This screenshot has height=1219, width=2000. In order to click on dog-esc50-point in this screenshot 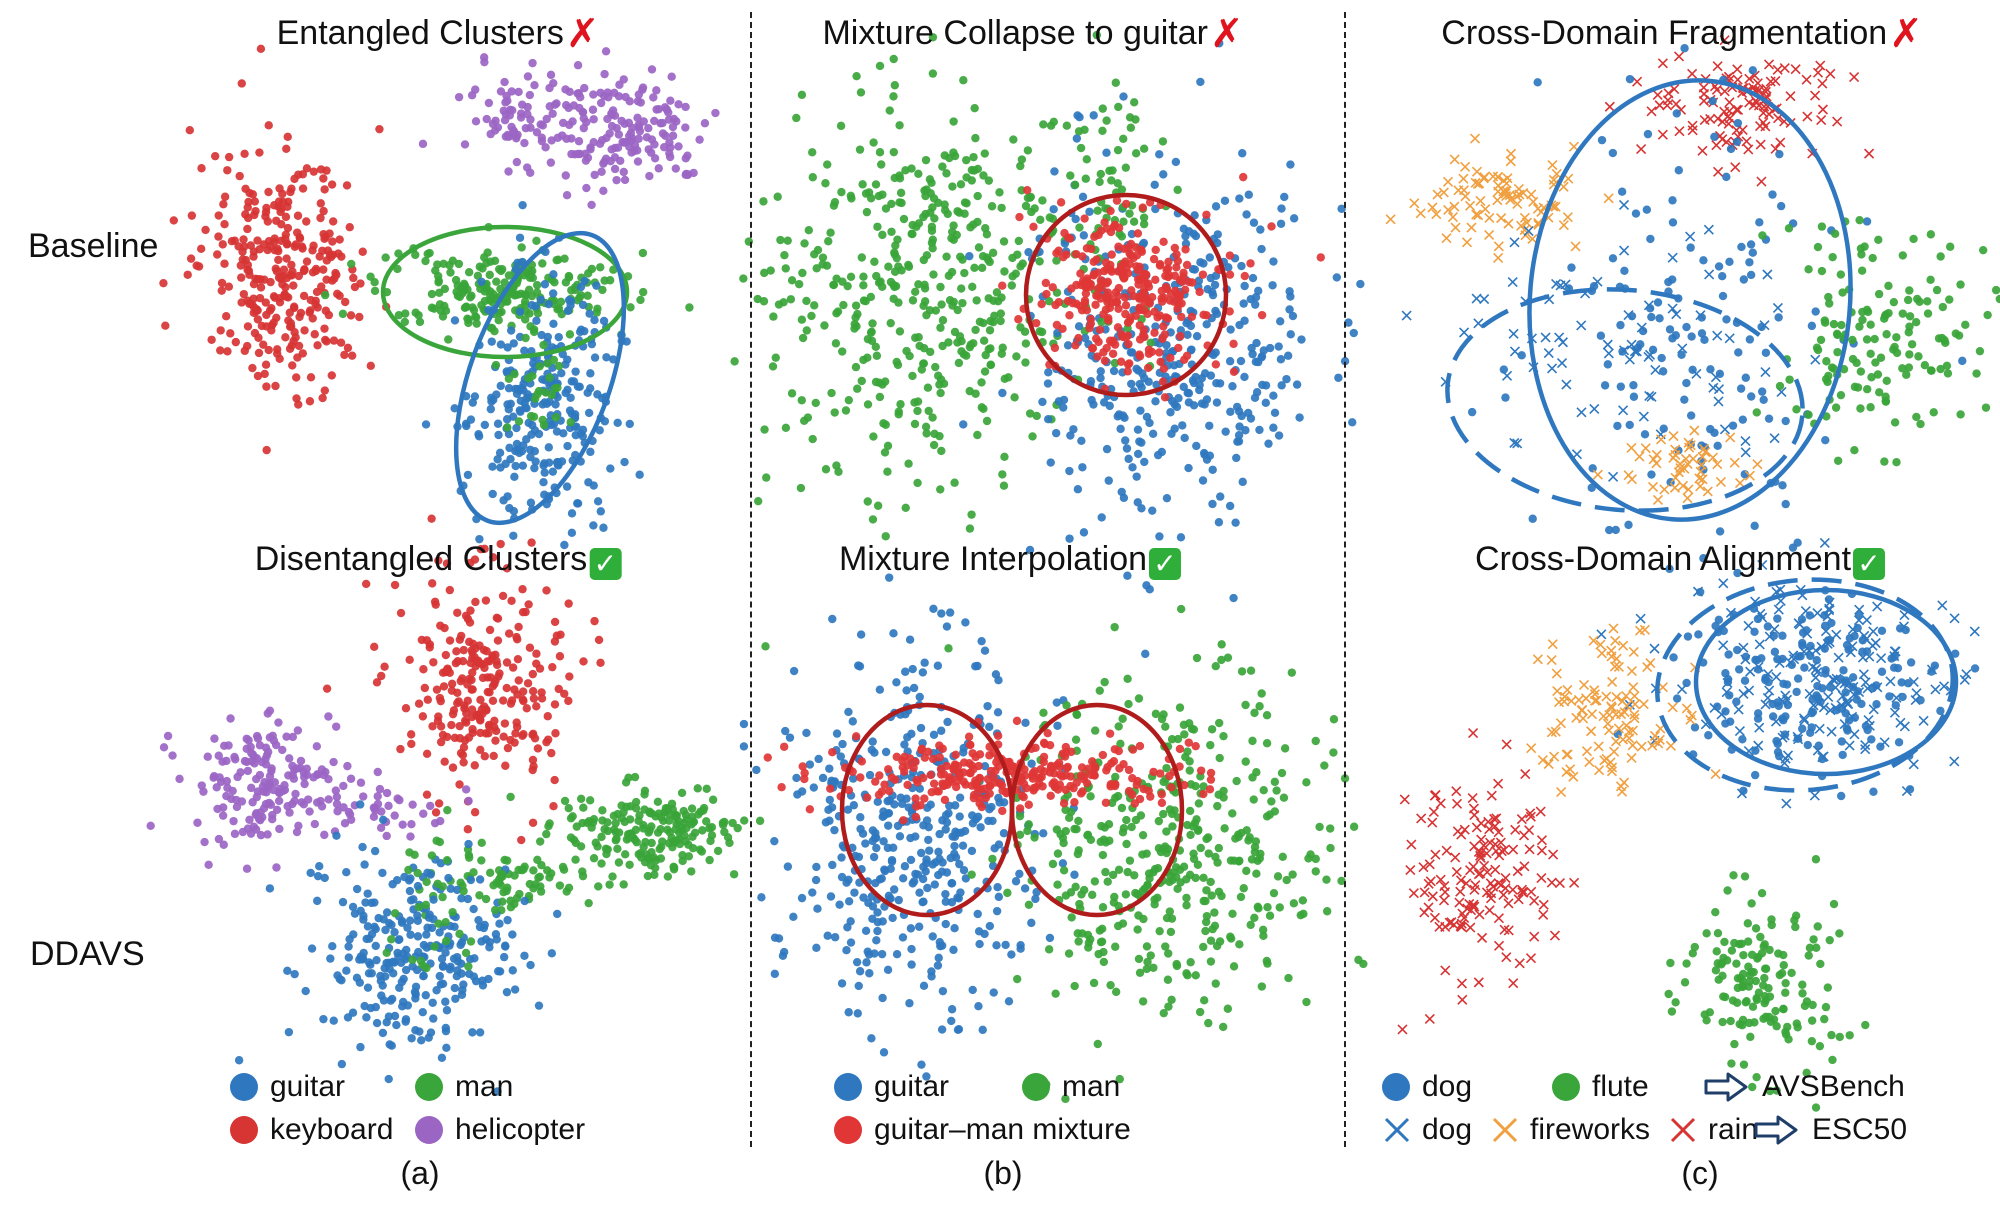, I will do `click(1514, 443)`.